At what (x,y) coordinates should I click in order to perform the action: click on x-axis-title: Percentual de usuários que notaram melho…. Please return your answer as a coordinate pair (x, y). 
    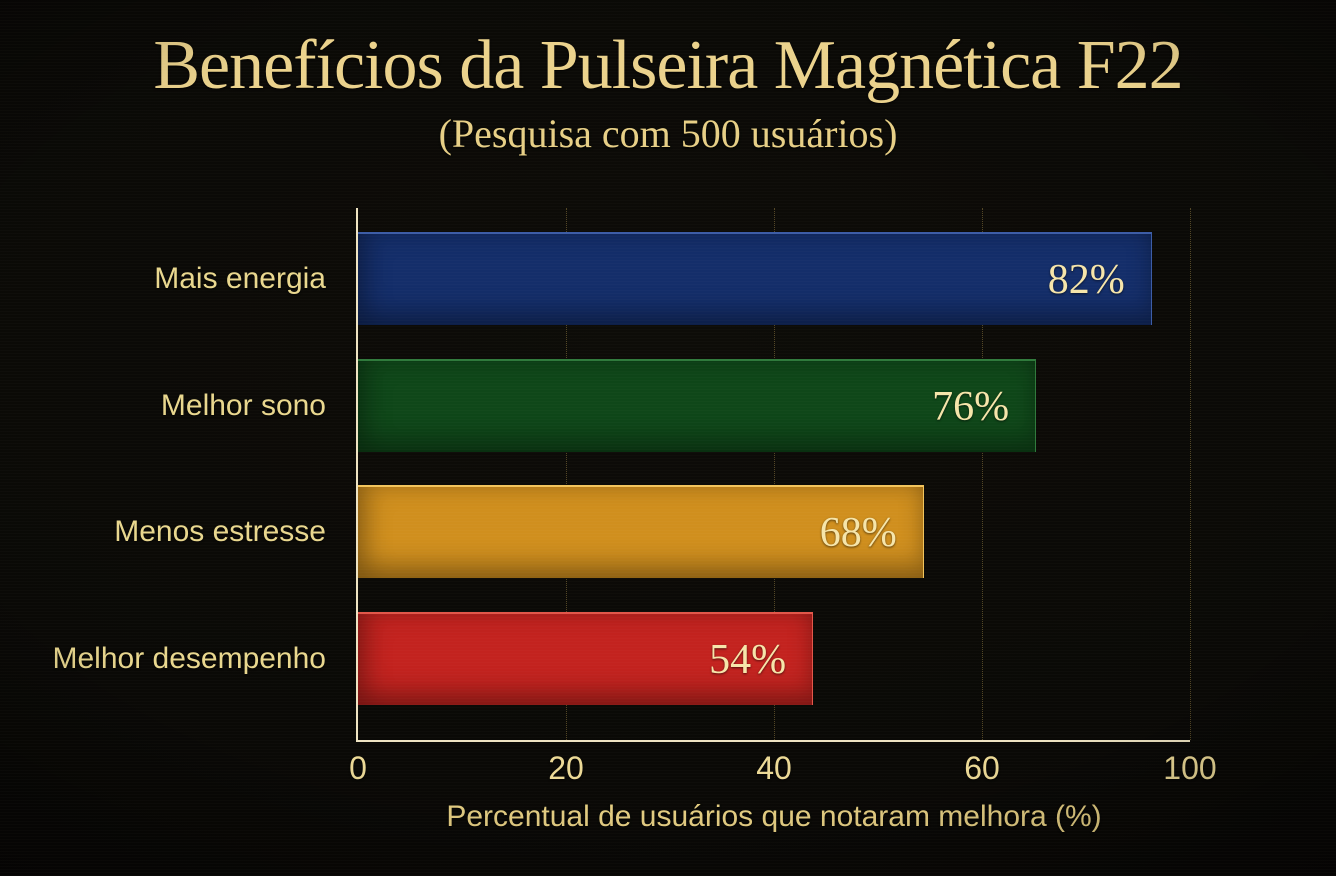
    Looking at the image, I should click on (774, 816).